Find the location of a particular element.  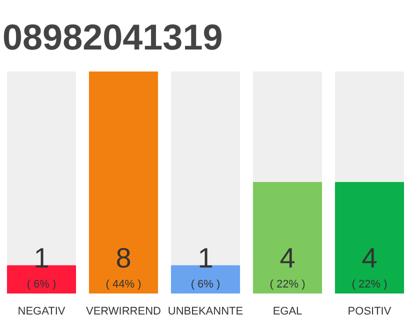

x-tick-label: EGAL is located at coordinates (287, 312).